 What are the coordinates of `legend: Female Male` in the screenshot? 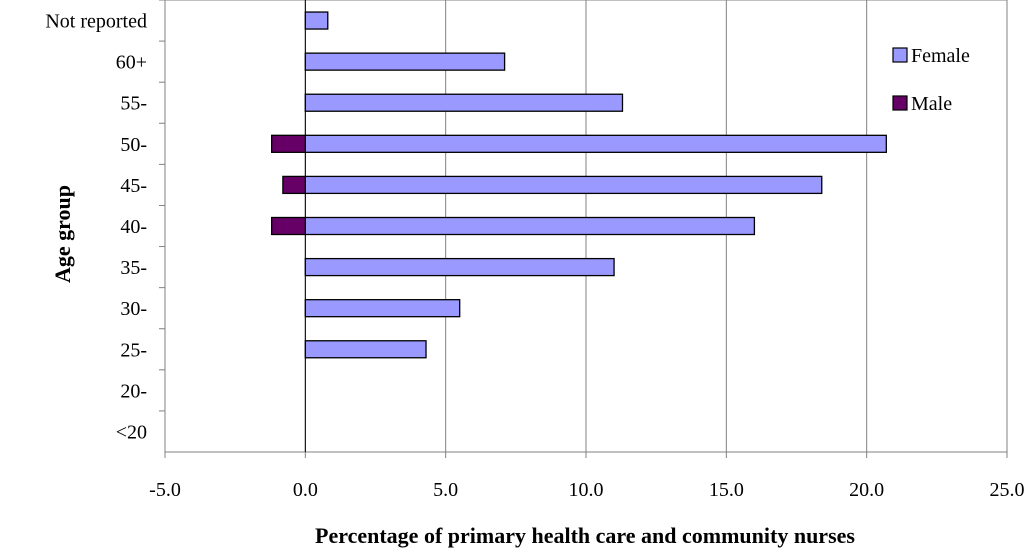 It's located at (931, 80).